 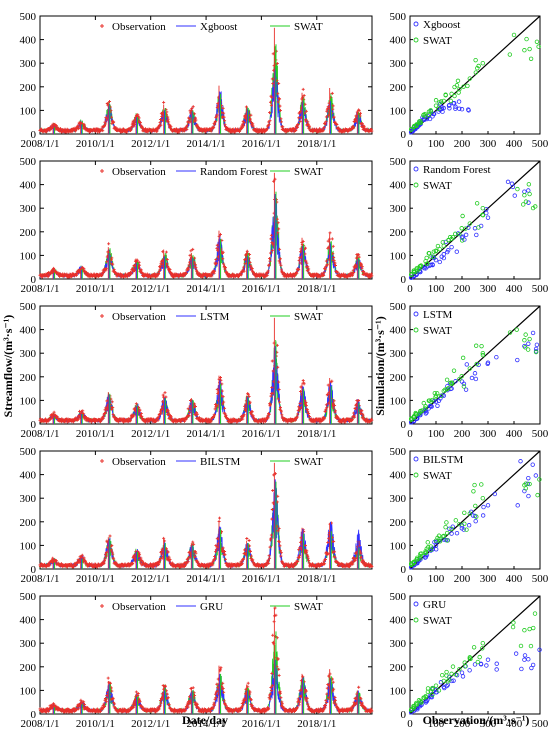 I want to click on x-tick-label: 2010/1/1, so click(x=95, y=579).